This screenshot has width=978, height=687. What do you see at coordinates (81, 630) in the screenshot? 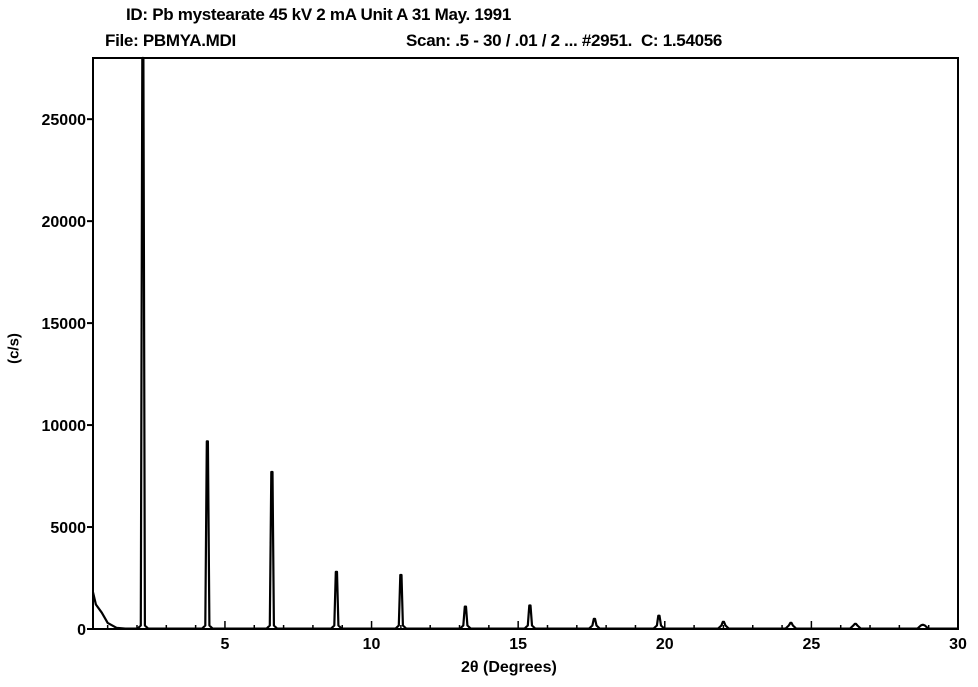
I see `y-tick-label: 0` at bounding box center [81, 630].